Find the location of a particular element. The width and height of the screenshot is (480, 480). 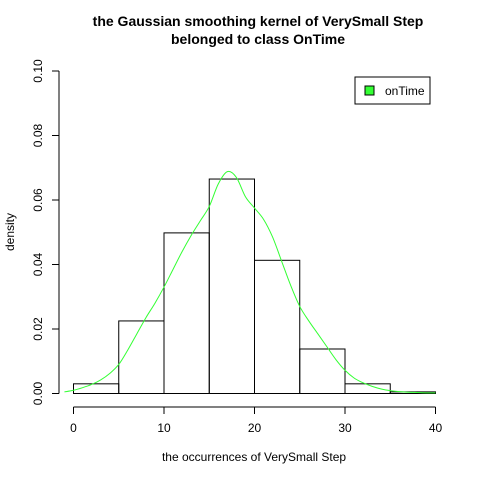

y-axis-tick-label: 0.04 is located at coordinates (38, 264).